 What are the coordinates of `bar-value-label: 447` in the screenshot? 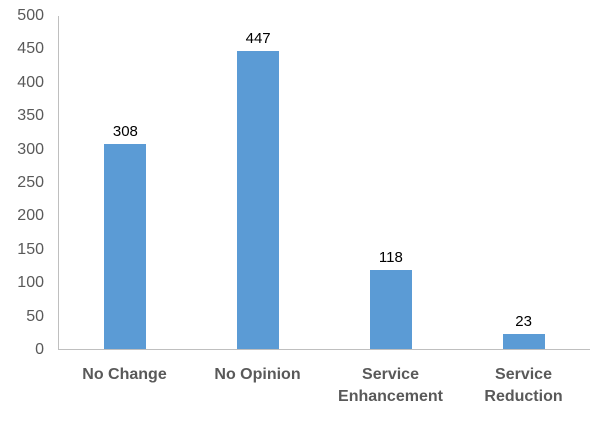 It's located at (258, 39).